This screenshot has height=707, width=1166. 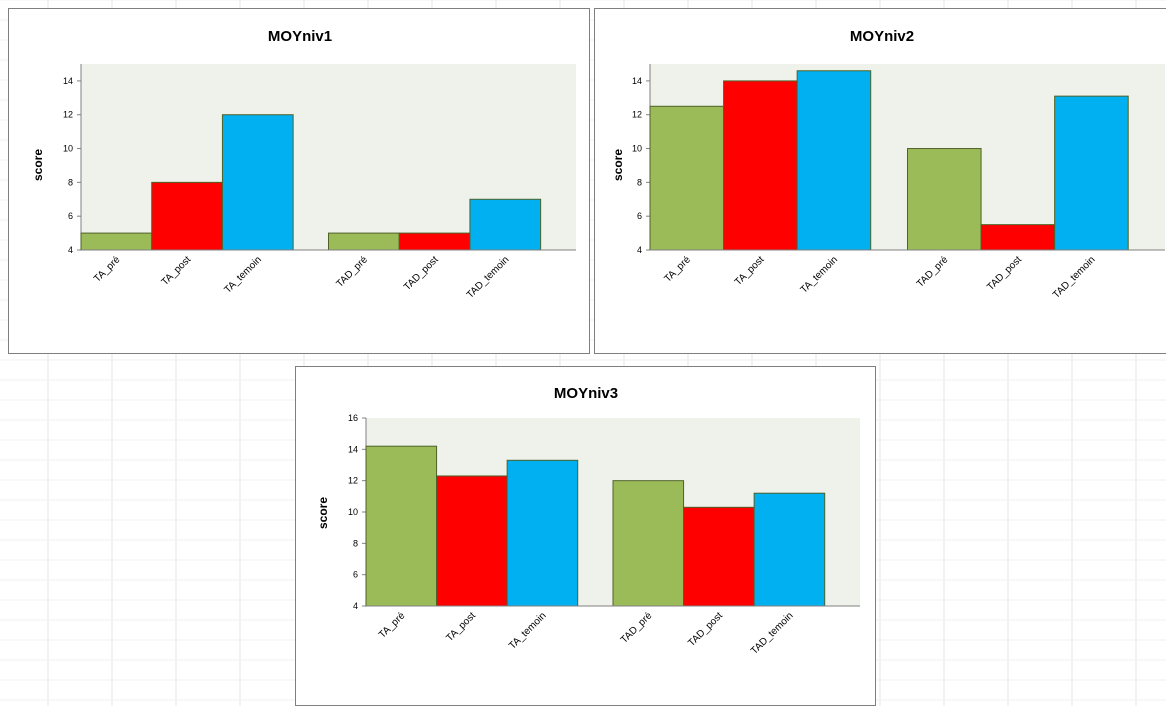 I want to click on chart-title: MOYniv3, so click(x=586, y=393).